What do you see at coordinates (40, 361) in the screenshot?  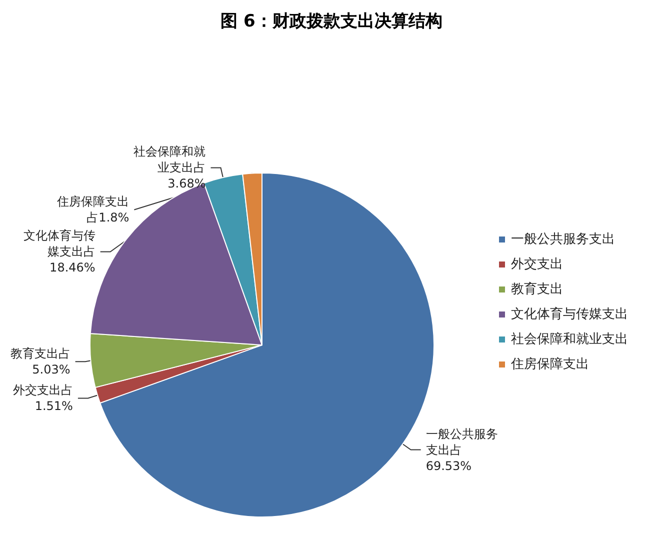 I see `data-label: 教育支出占5.03%` at bounding box center [40, 361].